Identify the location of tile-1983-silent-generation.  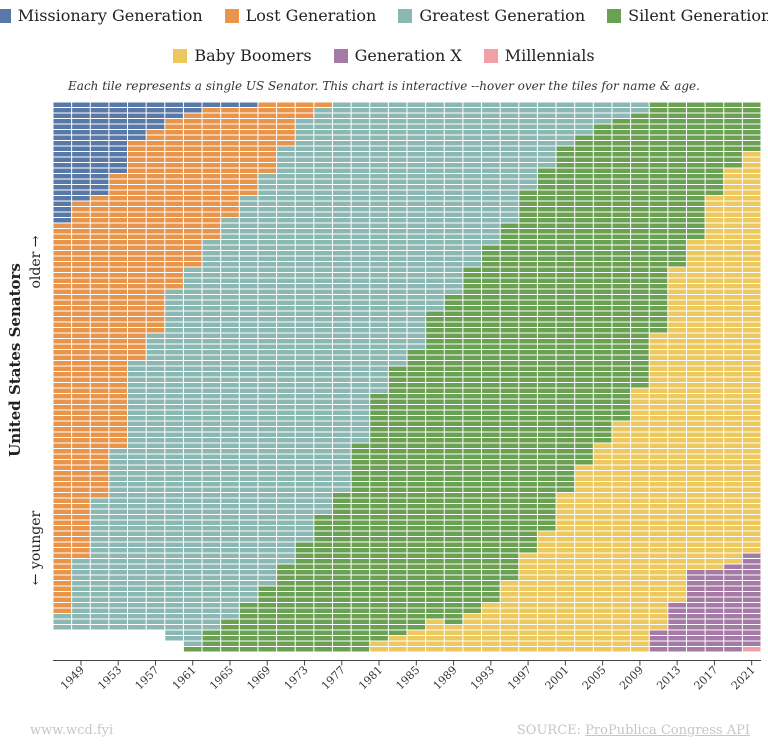
(397, 517).